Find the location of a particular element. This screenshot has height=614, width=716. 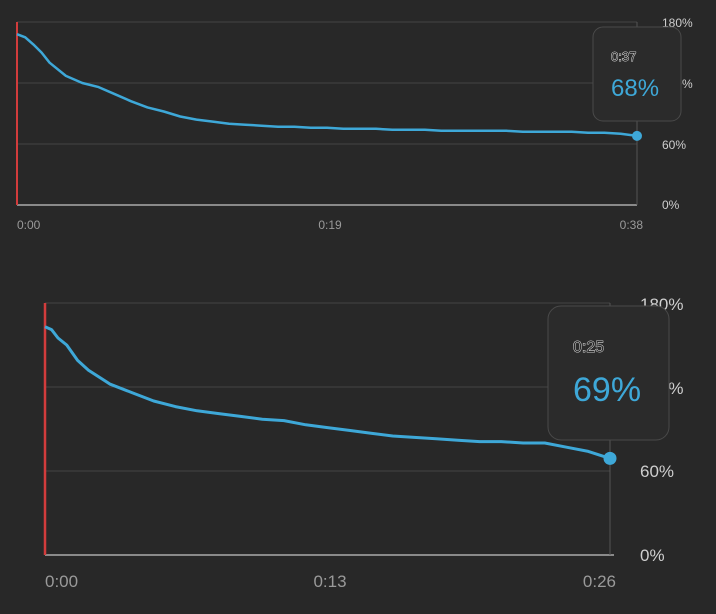

chart-1-tooltip: 0:37 68% is located at coordinates (637, 74).